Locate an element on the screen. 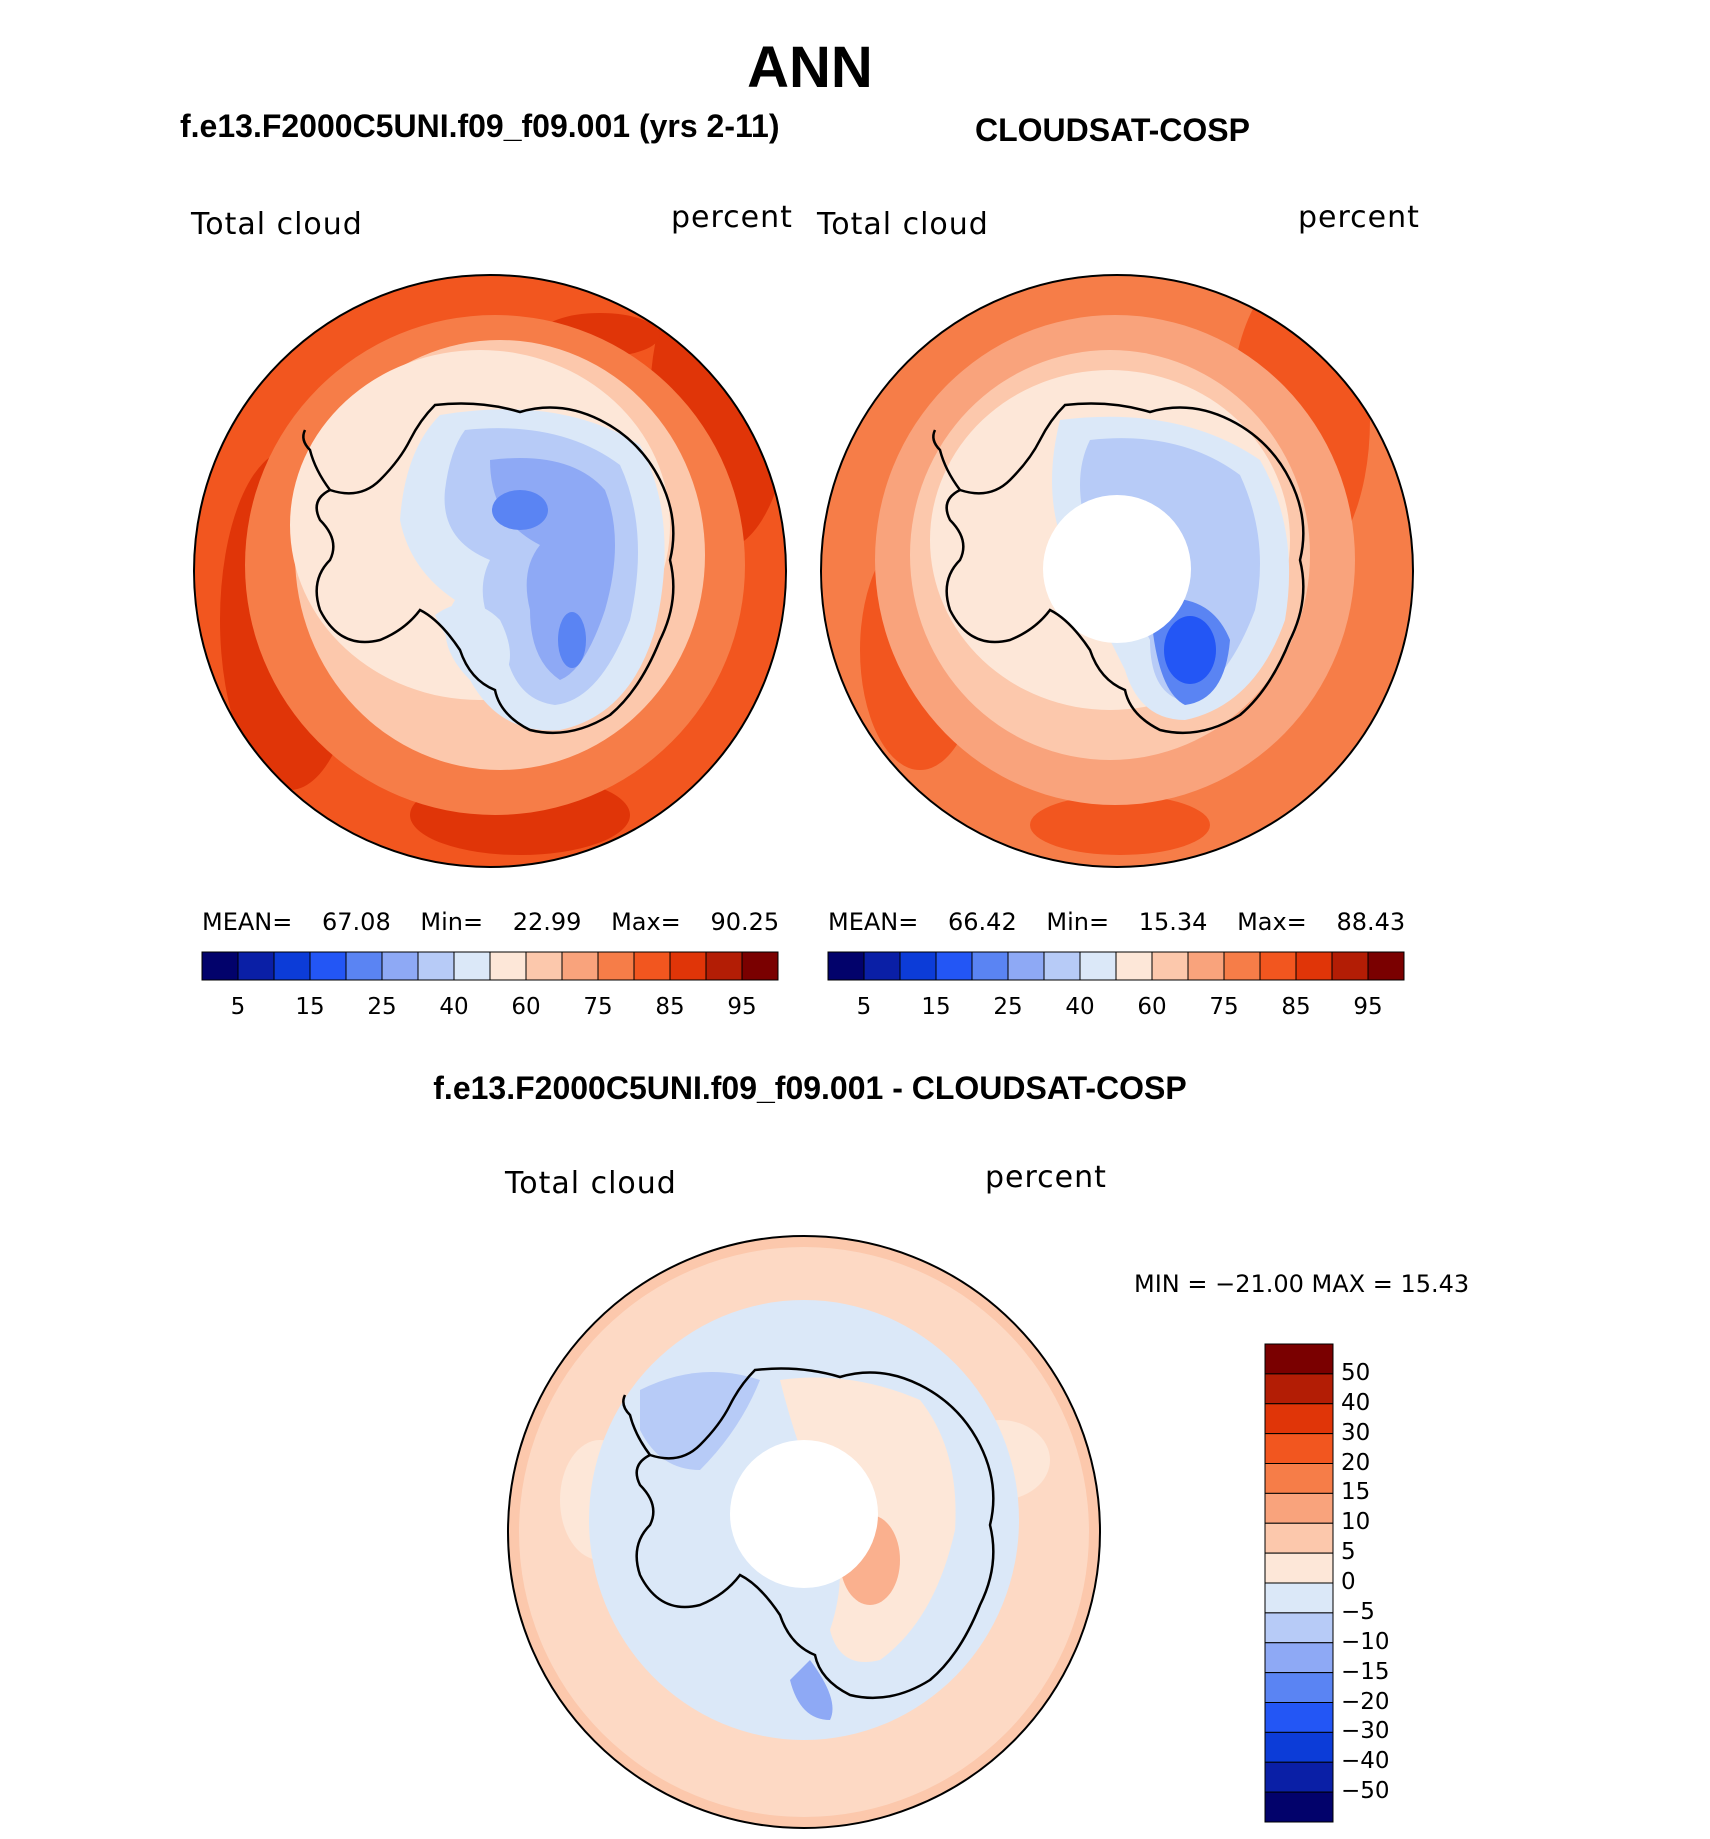 Image resolution: width=1710 pixels, height=1839 pixels. diff-min-max: MIN = −21.00 MAX = 15.43 is located at coordinates (1302, 1284).